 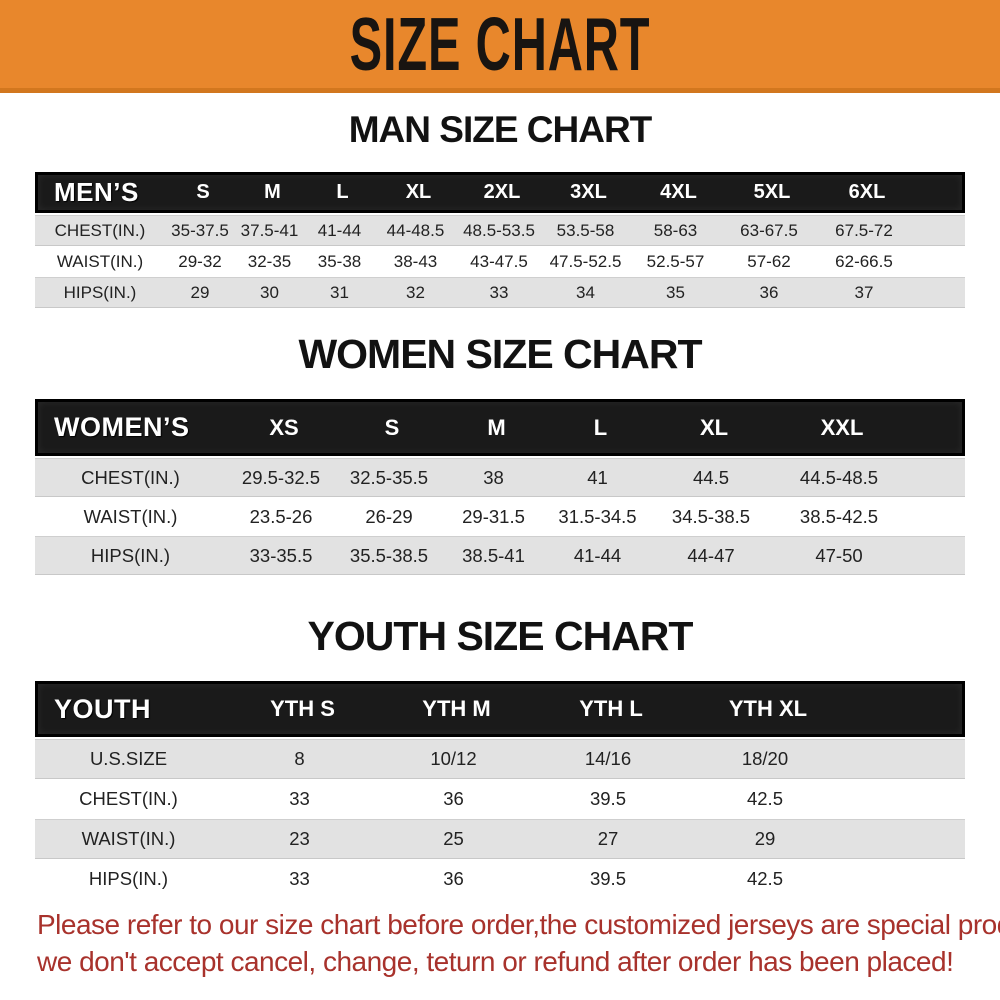 What do you see at coordinates (864, 292) in the screenshot?
I see `size-value-cell: 37` at bounding box center [864, 292].